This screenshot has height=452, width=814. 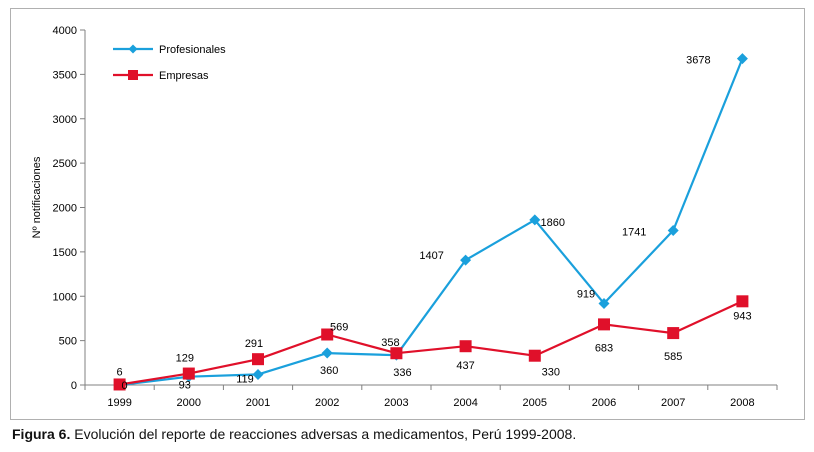 What do you see at coordinates (189, 403) in the screenshot?
I see `x-tick-label: 2000` at bounding box center [189, 403].